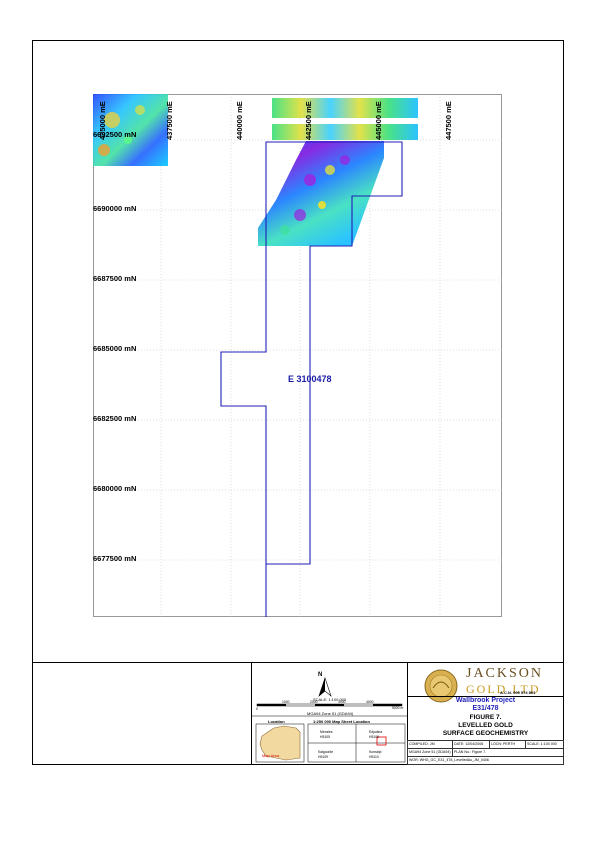 The image size is (595, 842). I want to click on easting-label: 440000 mE, so click(239, 120).